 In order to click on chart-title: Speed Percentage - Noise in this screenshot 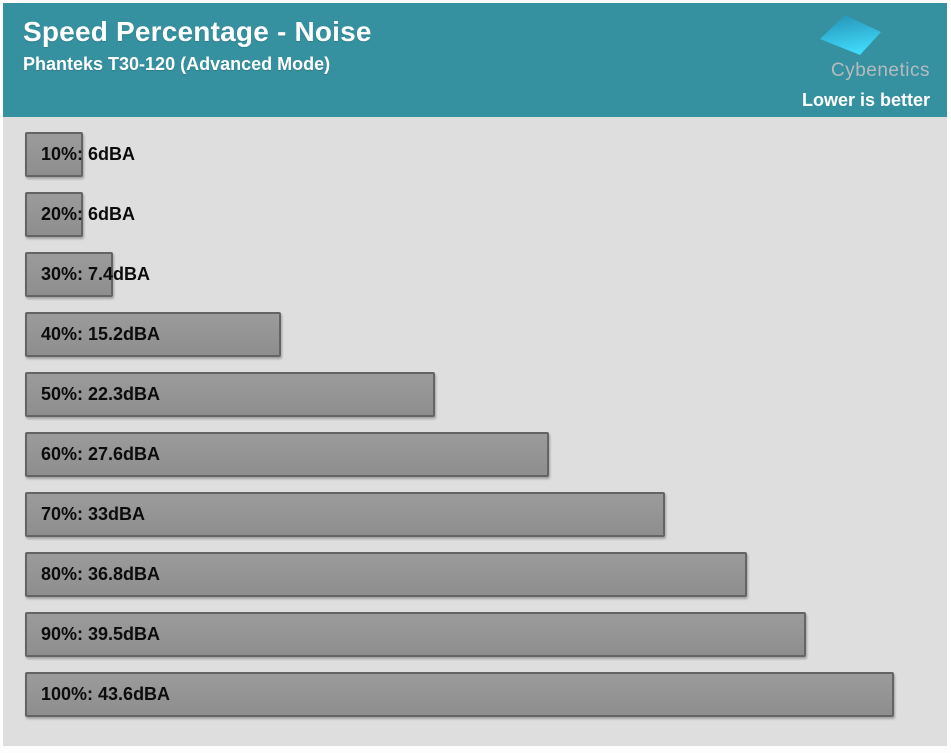, I will do `click(197, 31)`.